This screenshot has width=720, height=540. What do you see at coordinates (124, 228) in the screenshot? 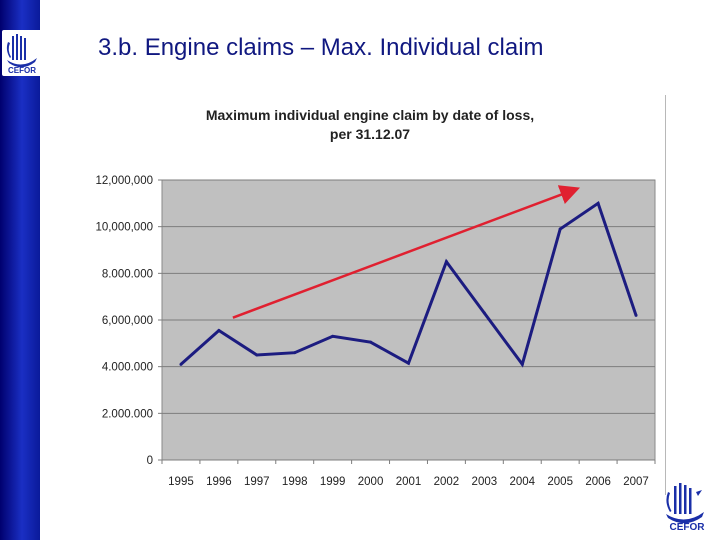
I see `y-tick-label: 10,000,000` at bounding box center [124, 228].